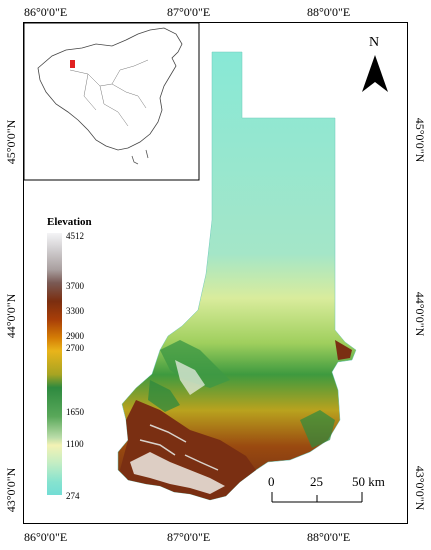 This screenshot has width=431, height=550. Describe the element at coordinates (72, 64) in the screenshot. I see `study-area-highlight` at that location.